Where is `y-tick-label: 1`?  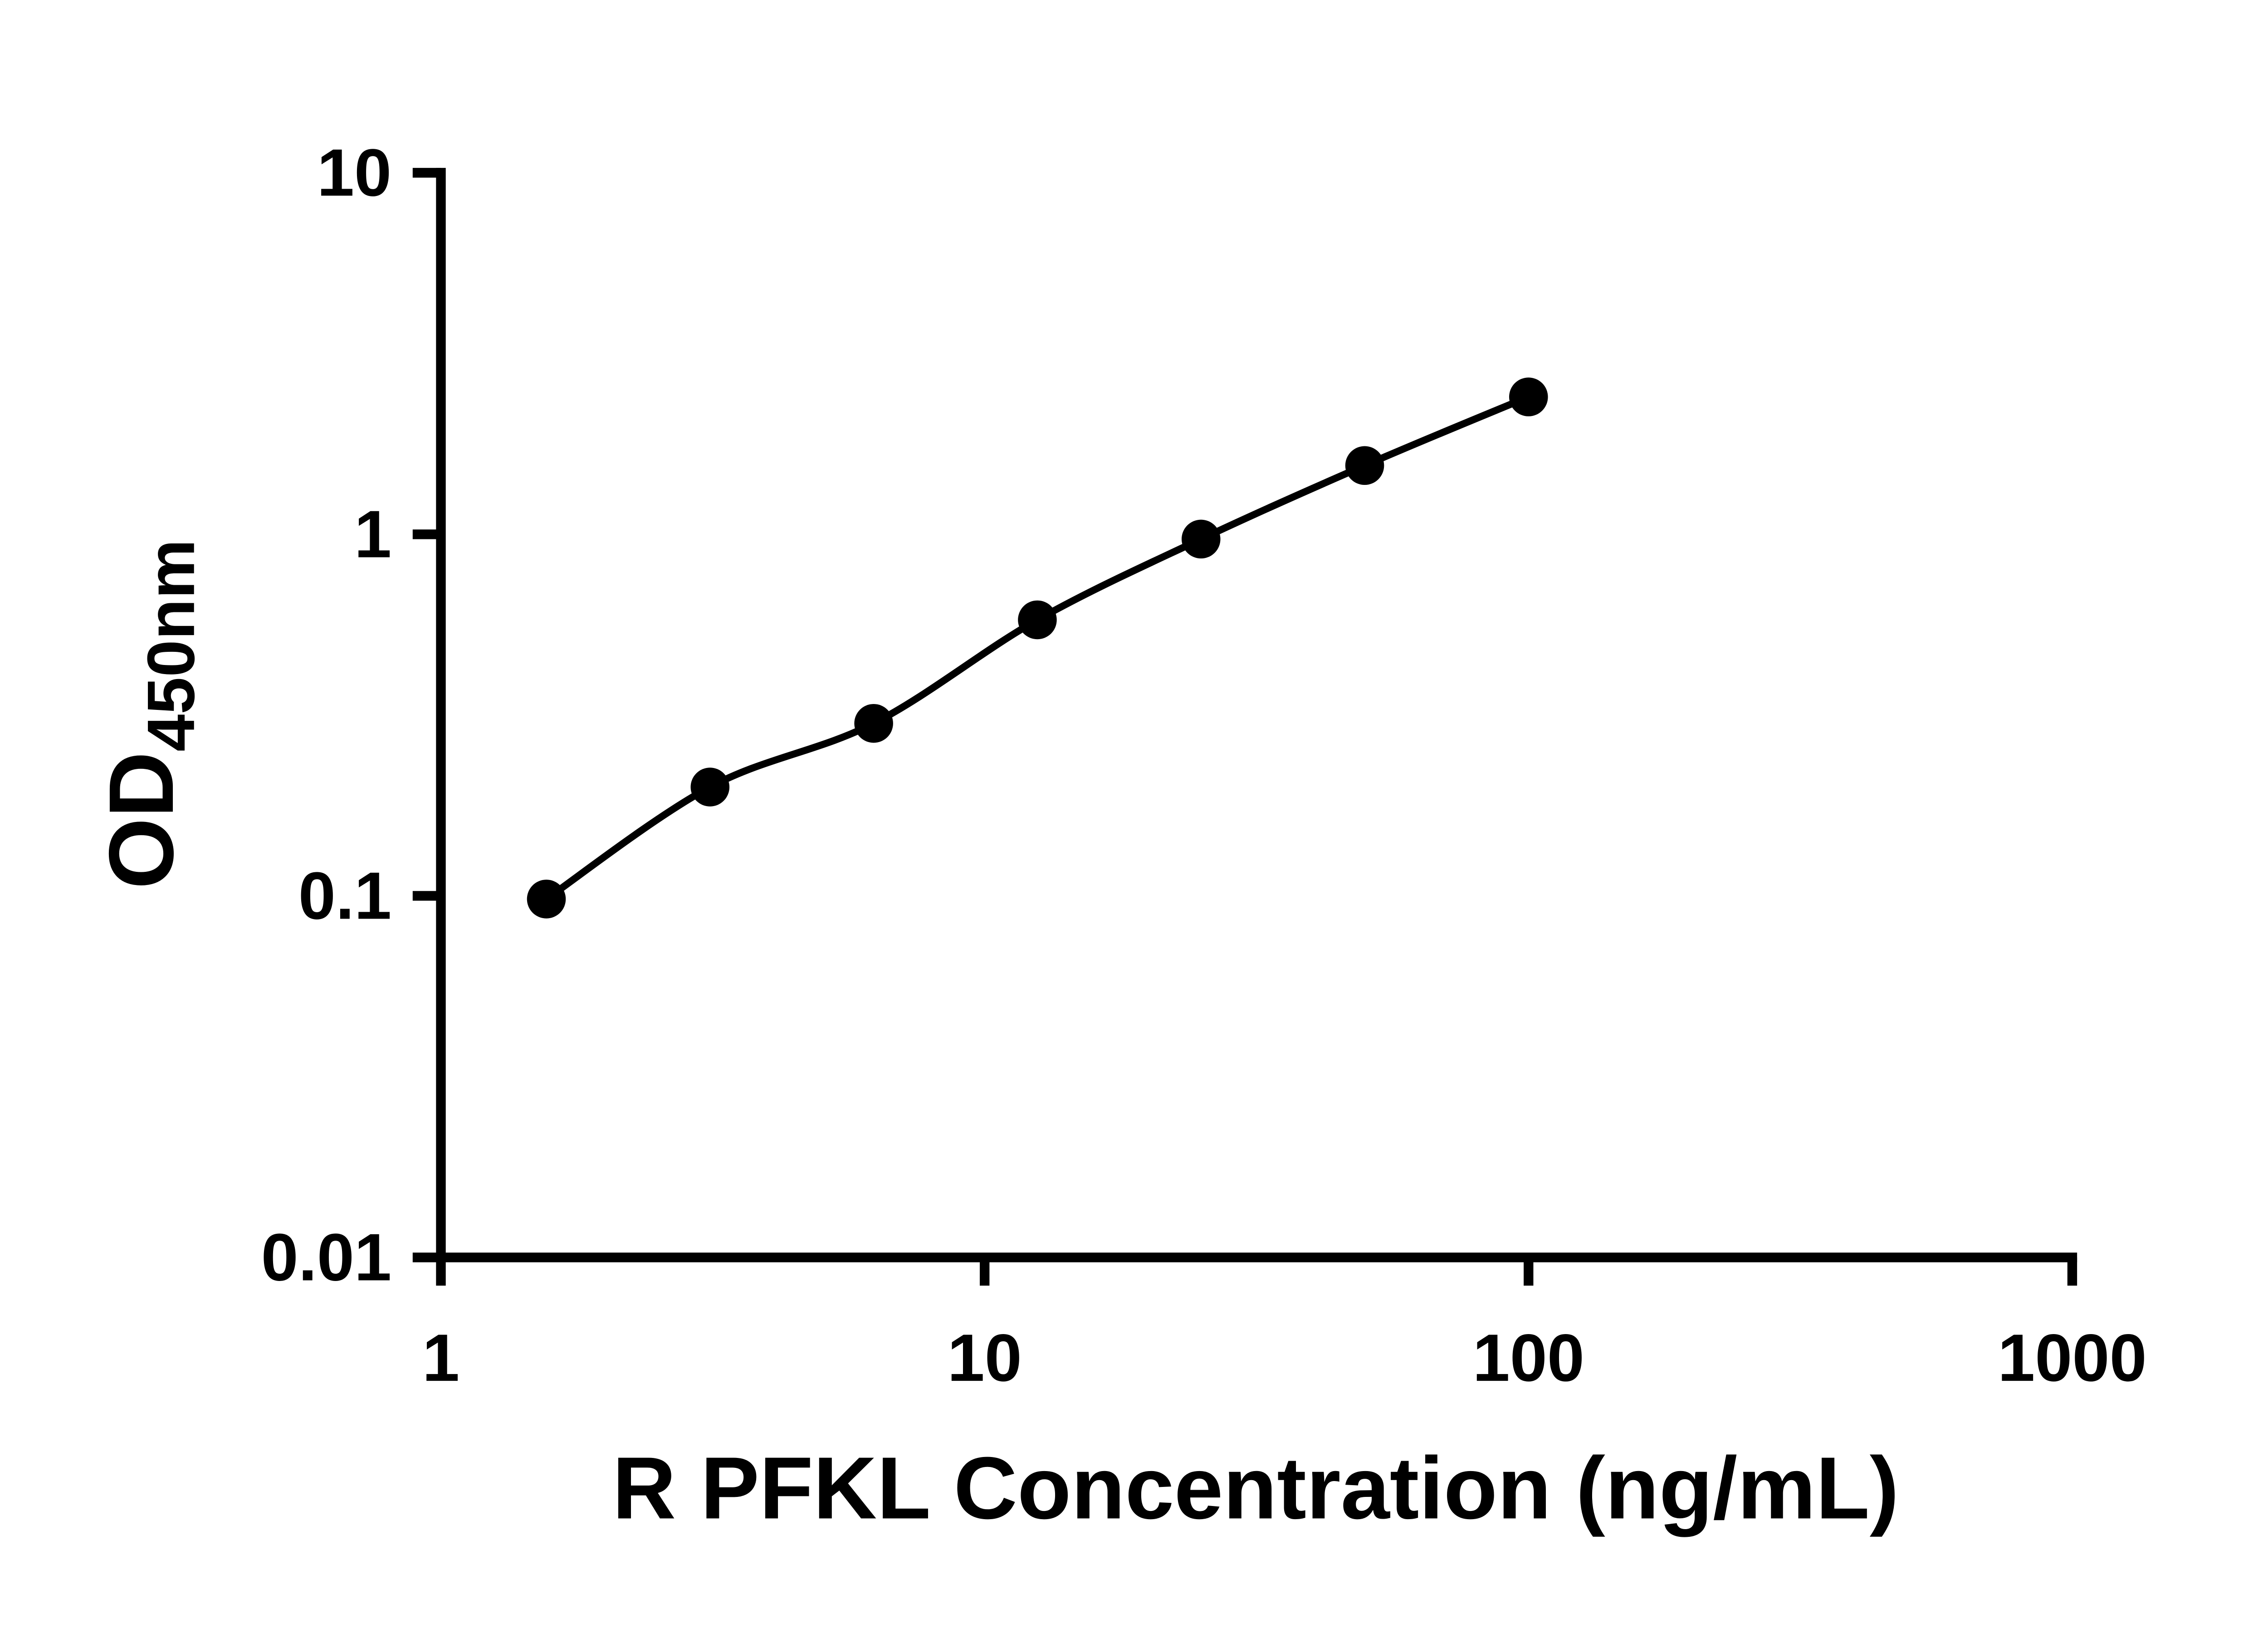
y-tick-label: 1 is located at coordinates (373, 534).